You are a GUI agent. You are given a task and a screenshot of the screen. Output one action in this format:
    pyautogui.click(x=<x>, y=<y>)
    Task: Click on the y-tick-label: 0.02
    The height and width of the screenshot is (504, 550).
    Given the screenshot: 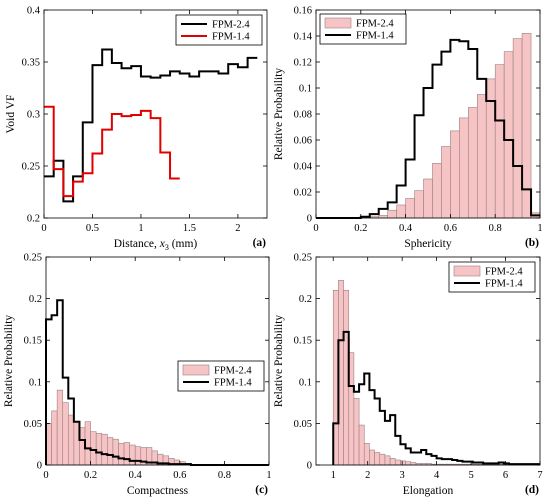 What is the action you would take?
    pyautogui.click(x=303, y=193)
    